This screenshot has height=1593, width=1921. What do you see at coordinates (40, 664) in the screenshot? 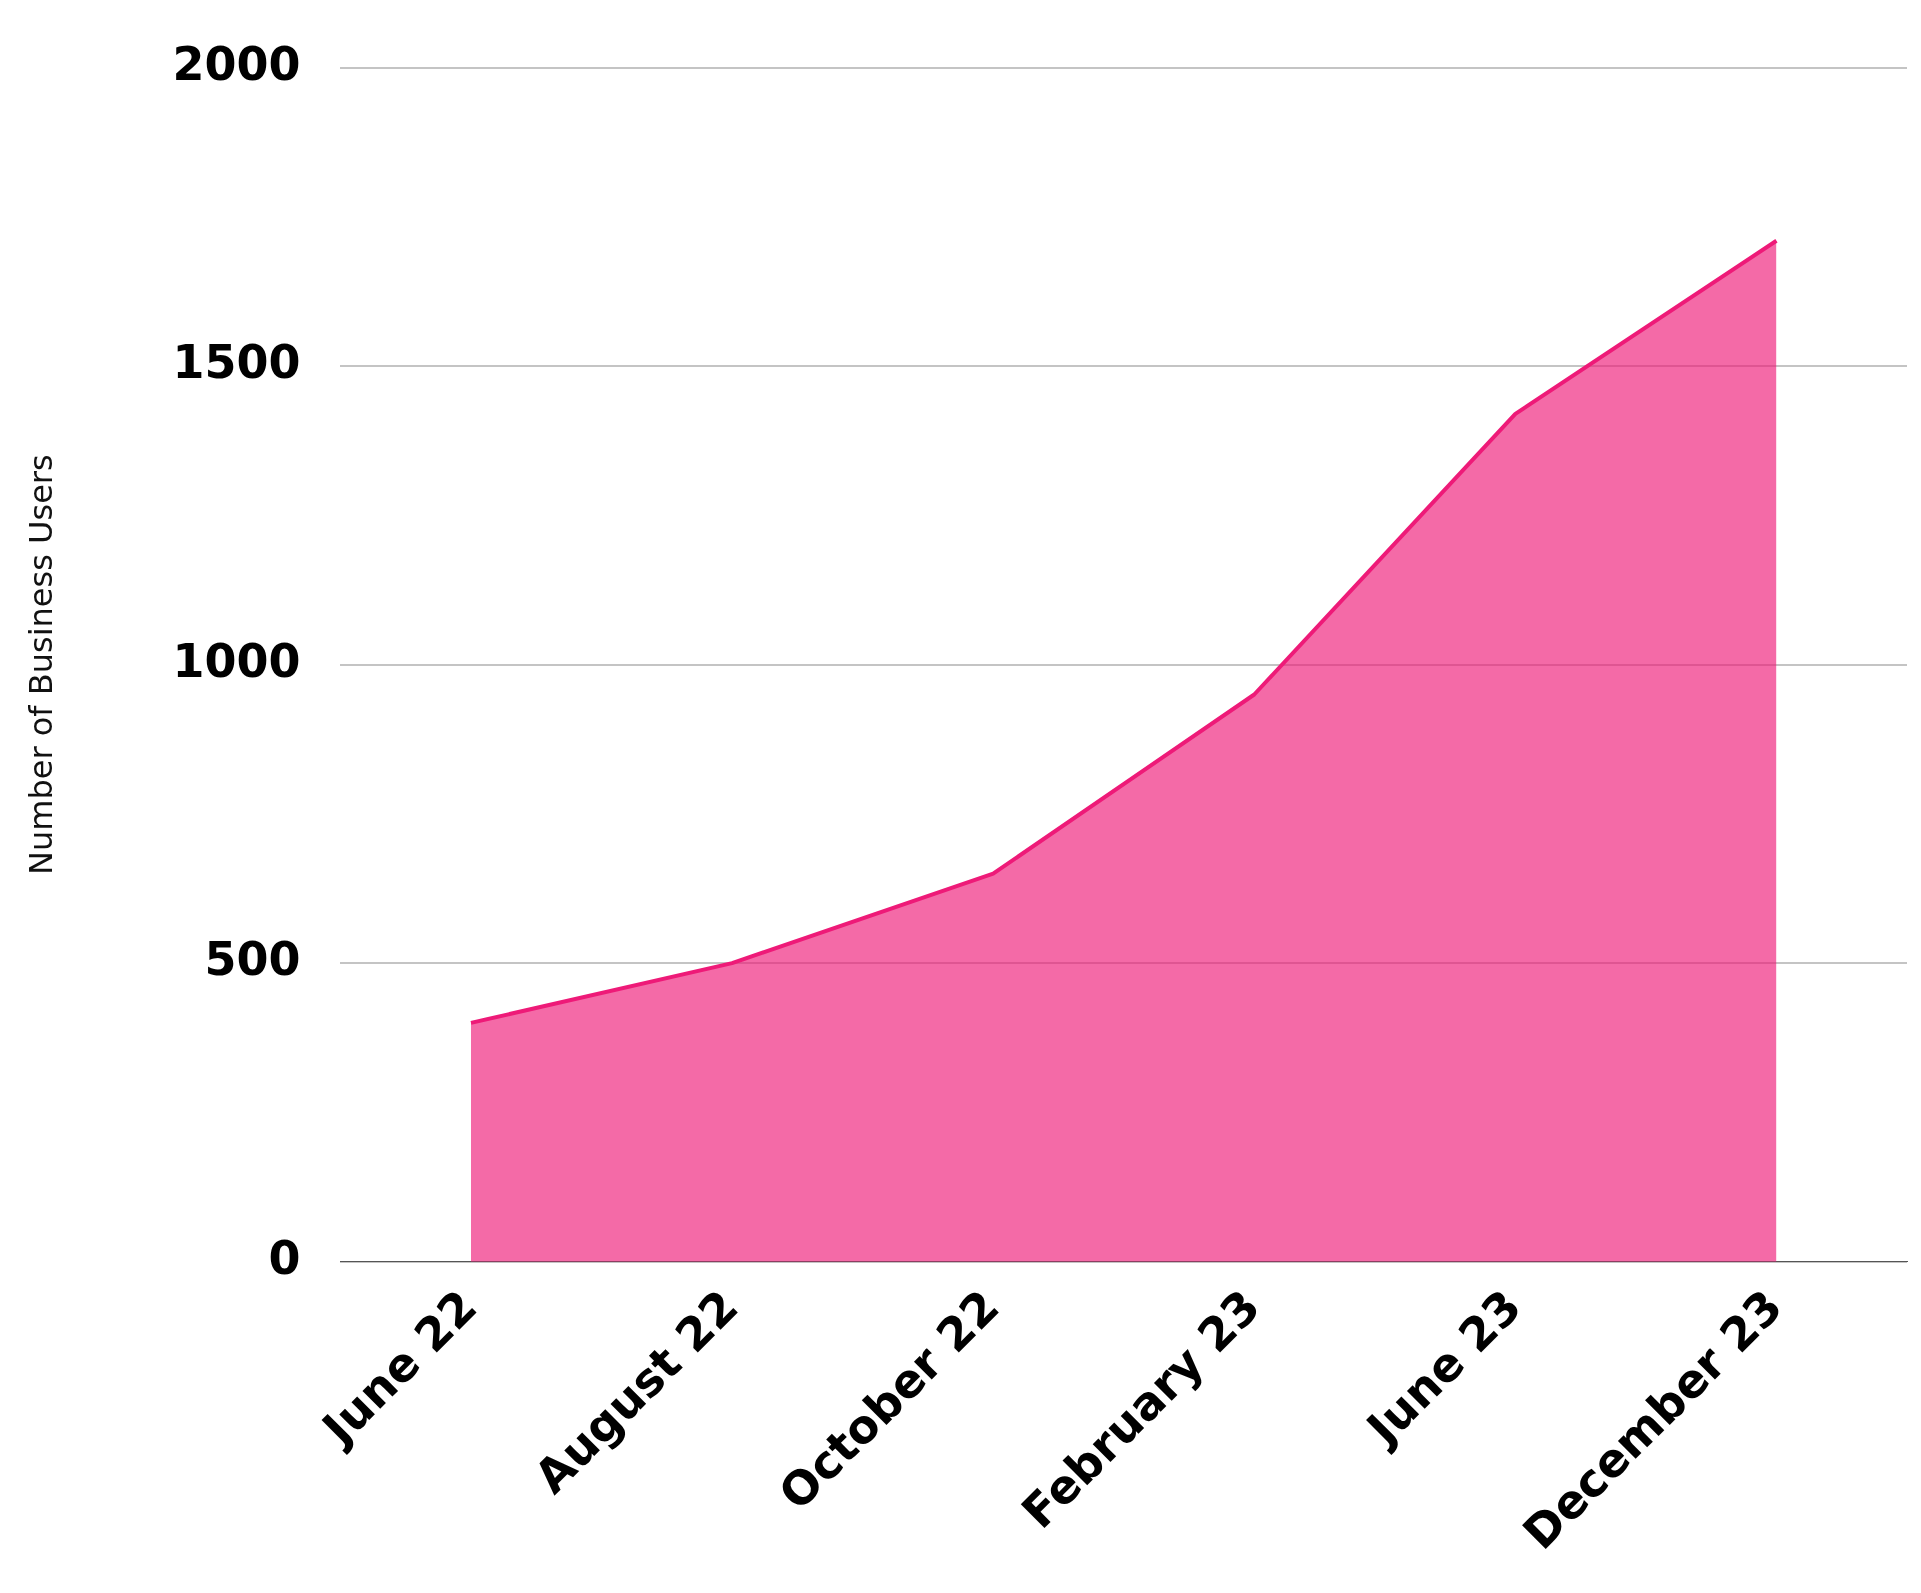
I see `y-axis-title: Number of Business Users` at bounding box center [40, 664].